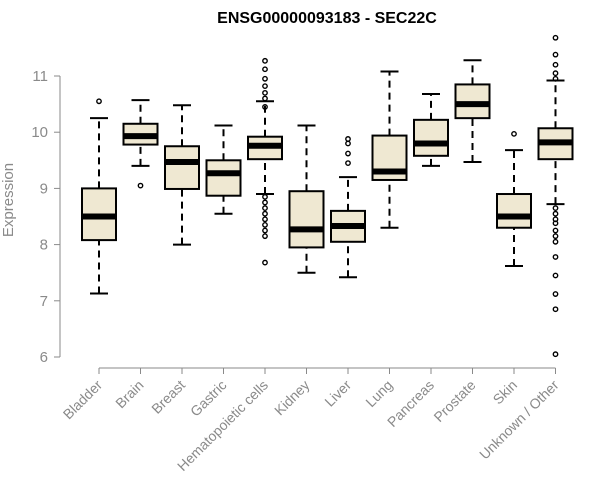 The image size is (600, 500). I want to click on x-tick-label: Brain, so click(129, 394).